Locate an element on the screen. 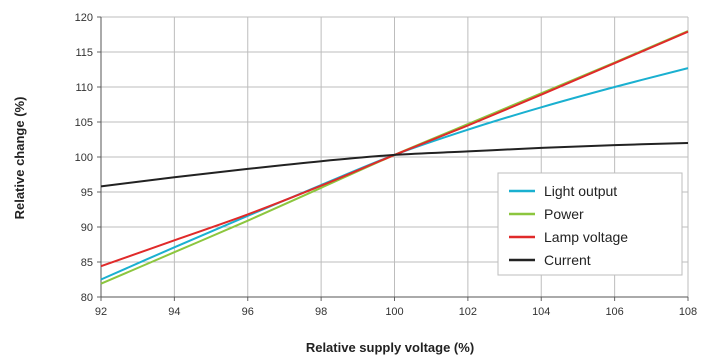 The width and height of the screenshot is (718, 358). y-tick-label: 90 is located at coordinates (87, 228).